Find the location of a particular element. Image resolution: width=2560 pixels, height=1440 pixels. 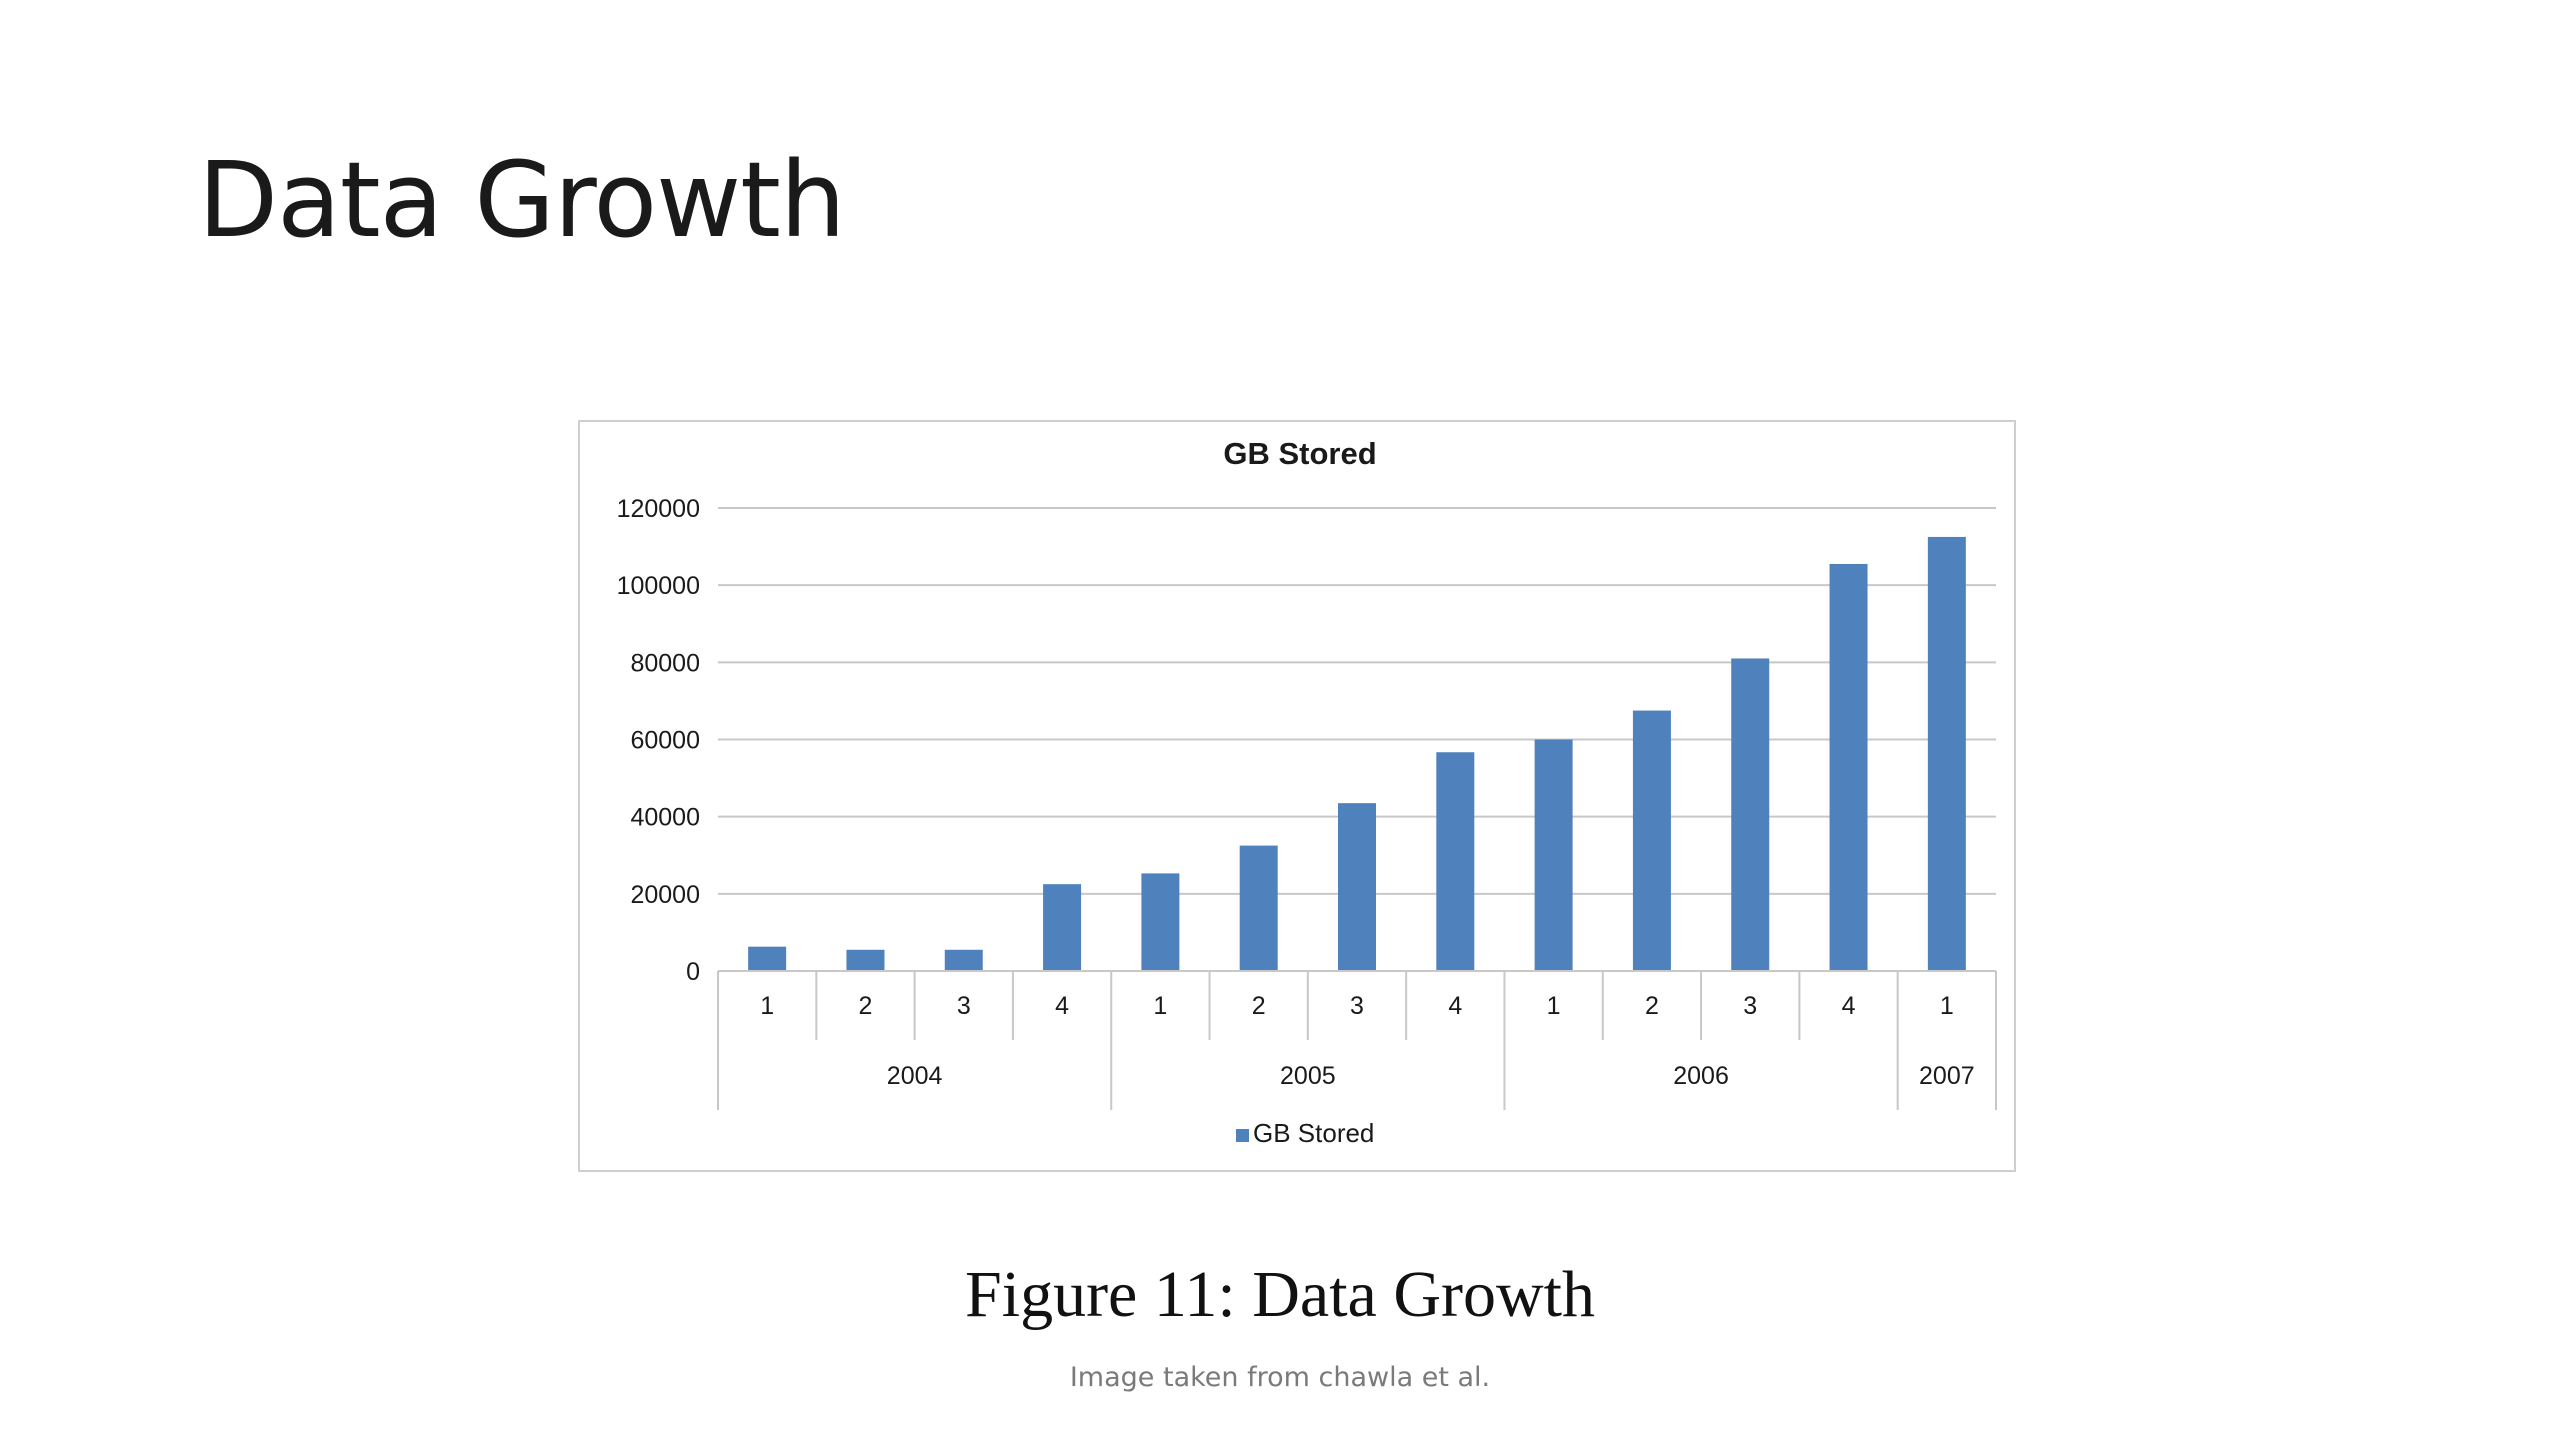

y-axis-ticks: 0 20000 40000 60000 80000 100000 120000 is located at coordinates (658, 740).